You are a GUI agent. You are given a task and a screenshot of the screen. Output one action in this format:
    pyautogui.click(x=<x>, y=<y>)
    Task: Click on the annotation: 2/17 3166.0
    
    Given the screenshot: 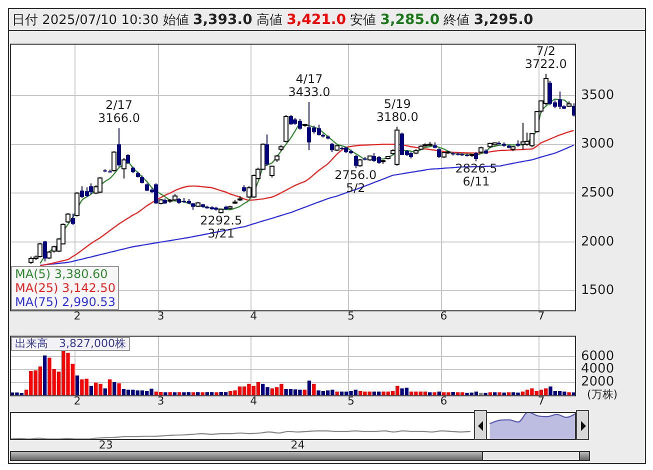 What is the action you would take?
    pyautogui.click(x=119, y=112)
    